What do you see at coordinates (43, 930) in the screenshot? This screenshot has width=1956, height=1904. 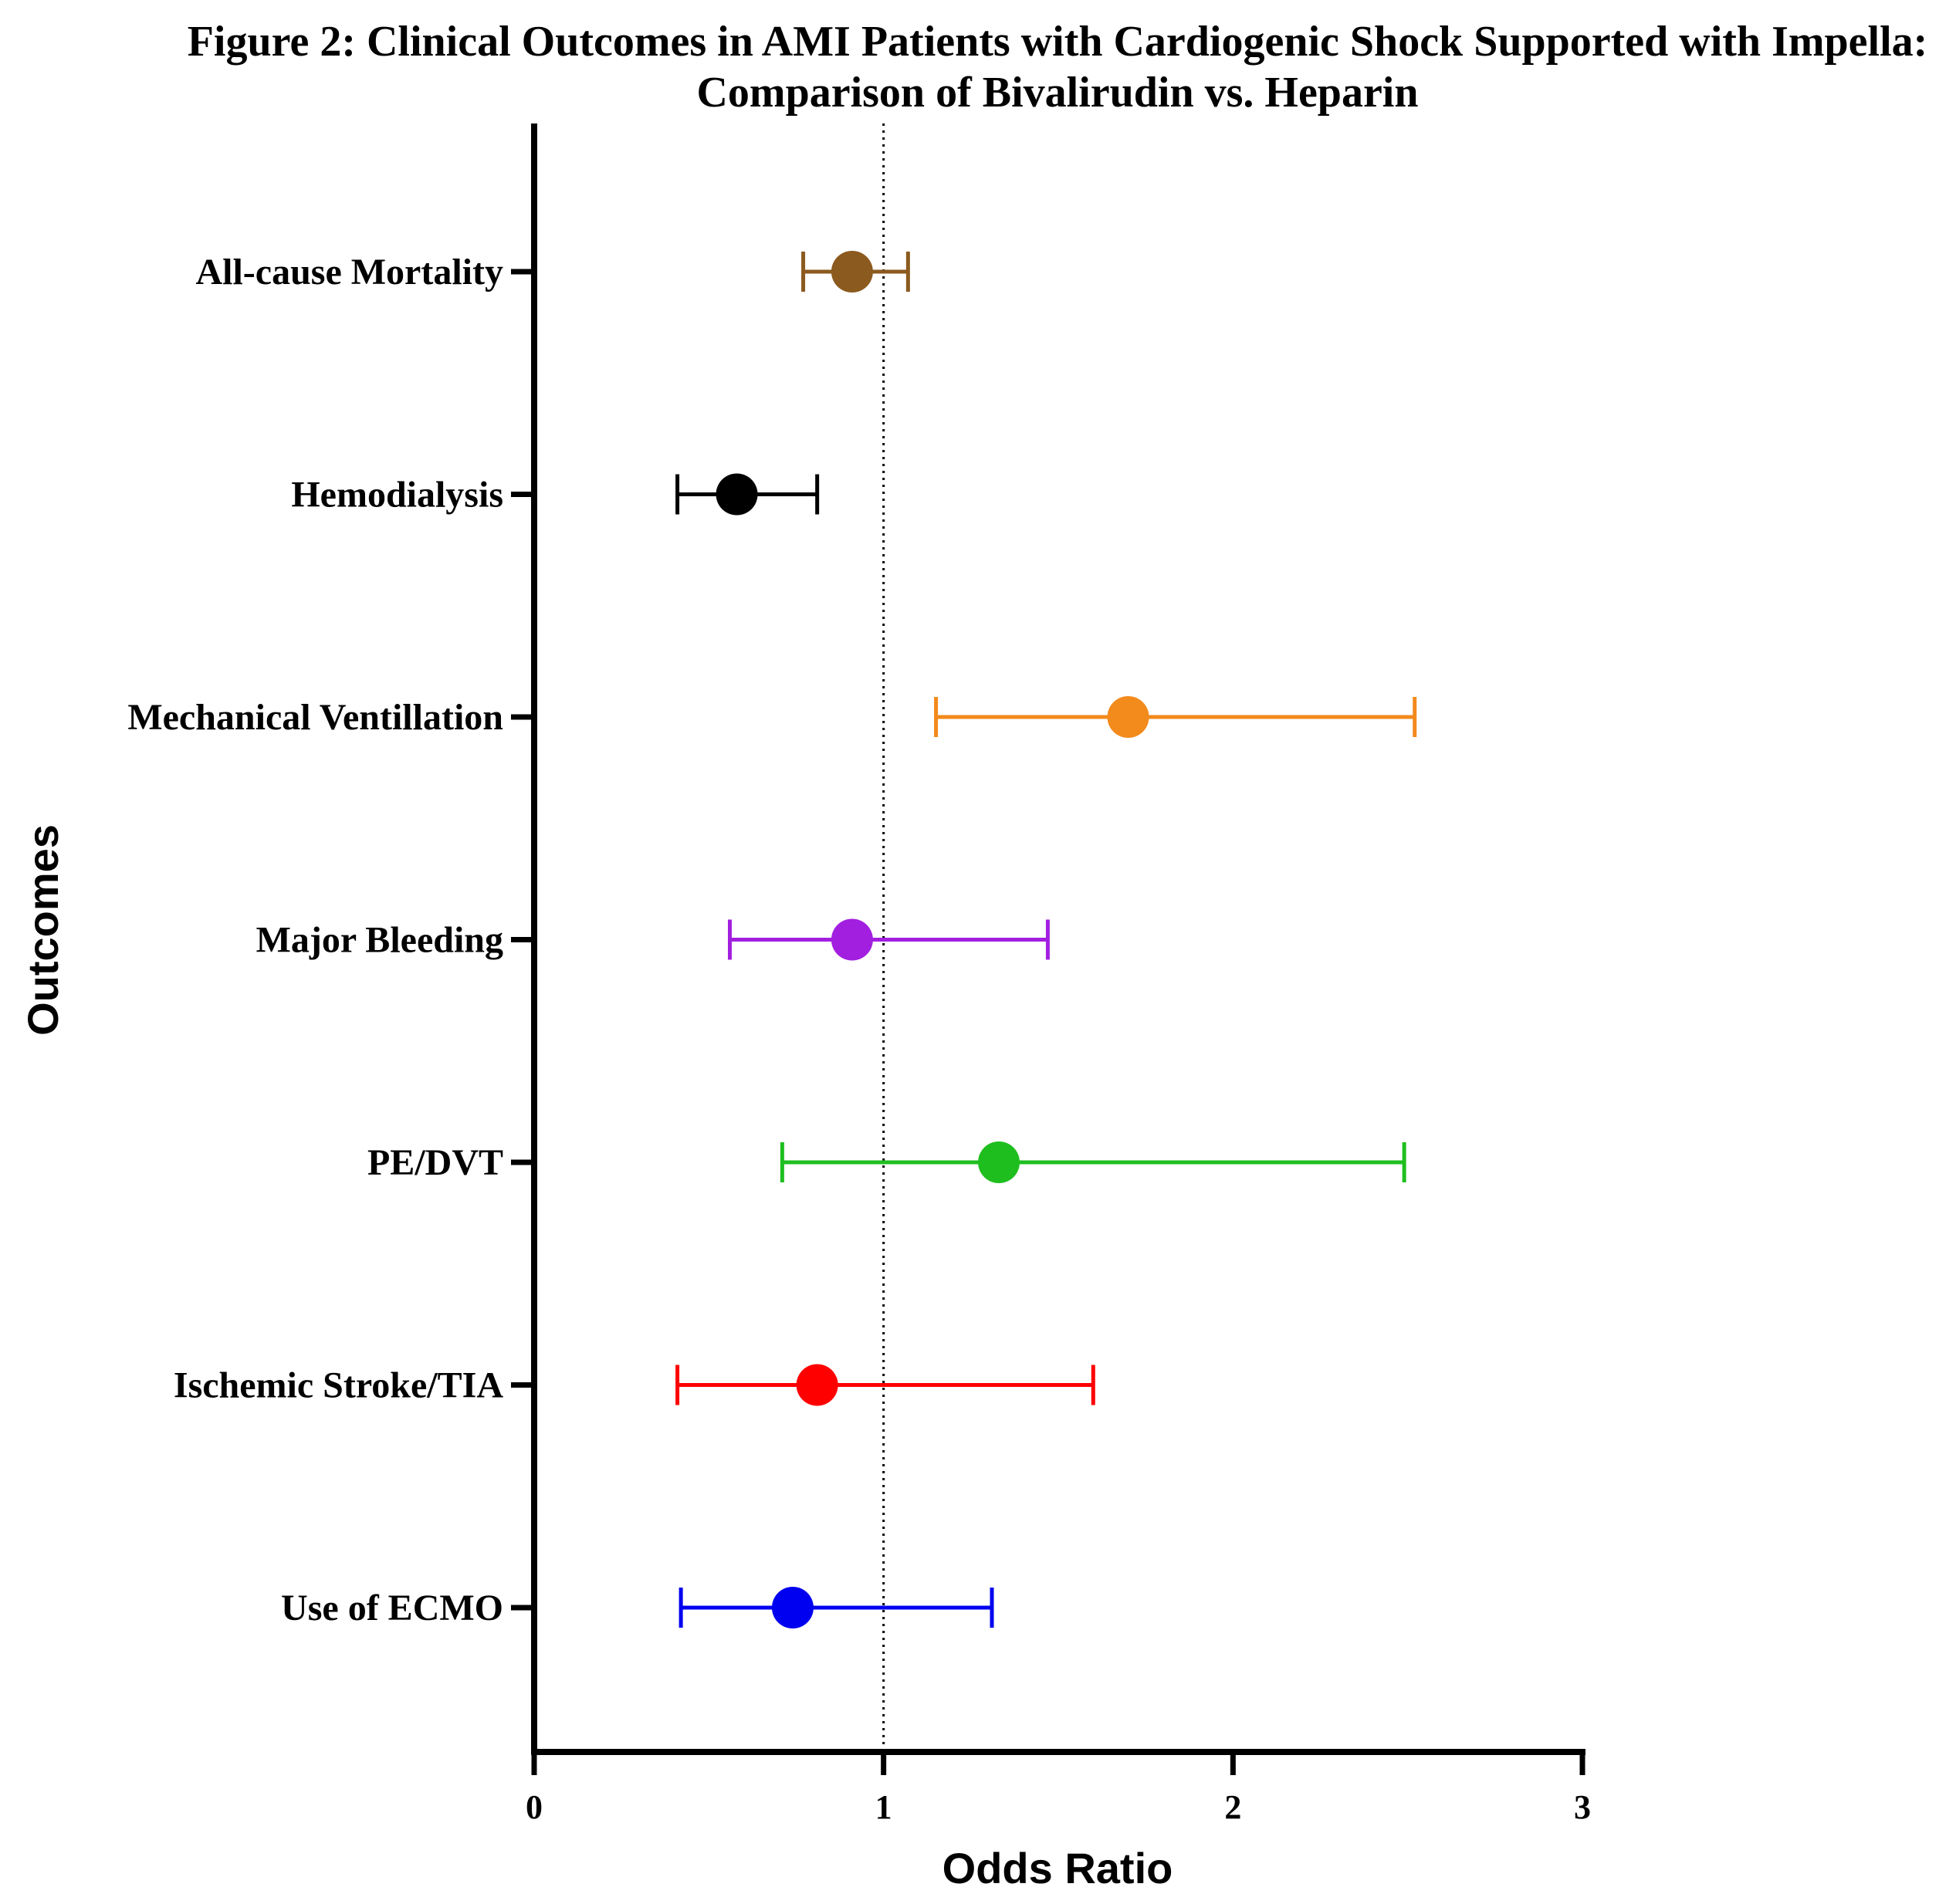 I see `y-axis-title: Outcomes` at bounding box center [43, 930].